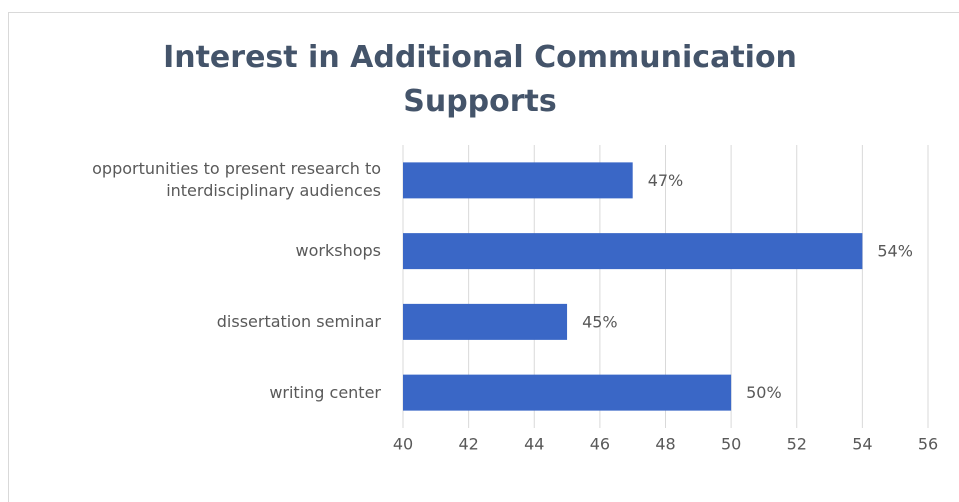 Image resolution: width=959 pixels, height=502 pixels. I want to click on data-label: 45%, so click(600, 321).